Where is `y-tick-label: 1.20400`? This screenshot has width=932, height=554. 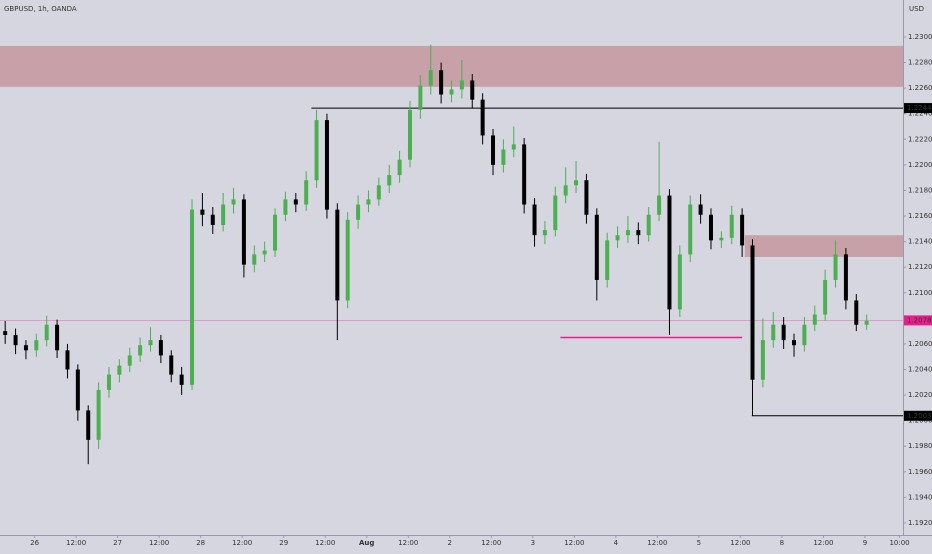
y-tick-label: 1.20400 is located at coordinates (920, 369).